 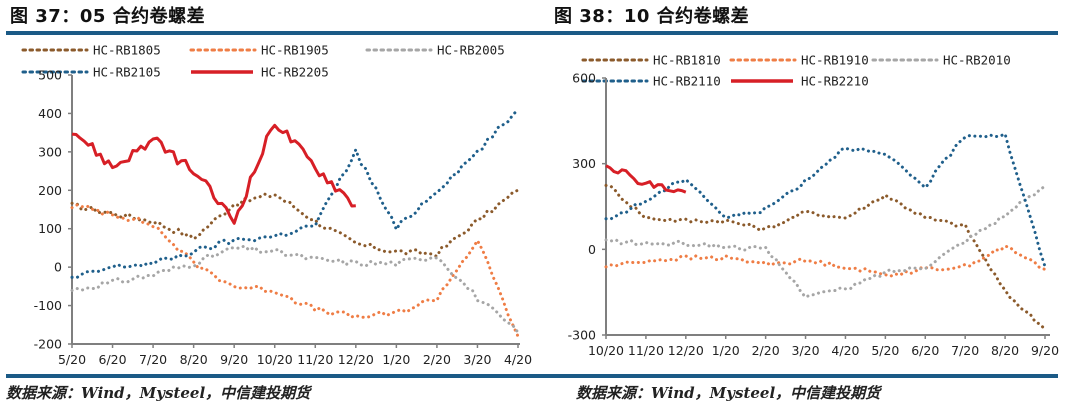 What do you see at coordinates (646, 179) in the screenshot?
I see `series-hc-rb2210-line` at bounding box center [646, 179].